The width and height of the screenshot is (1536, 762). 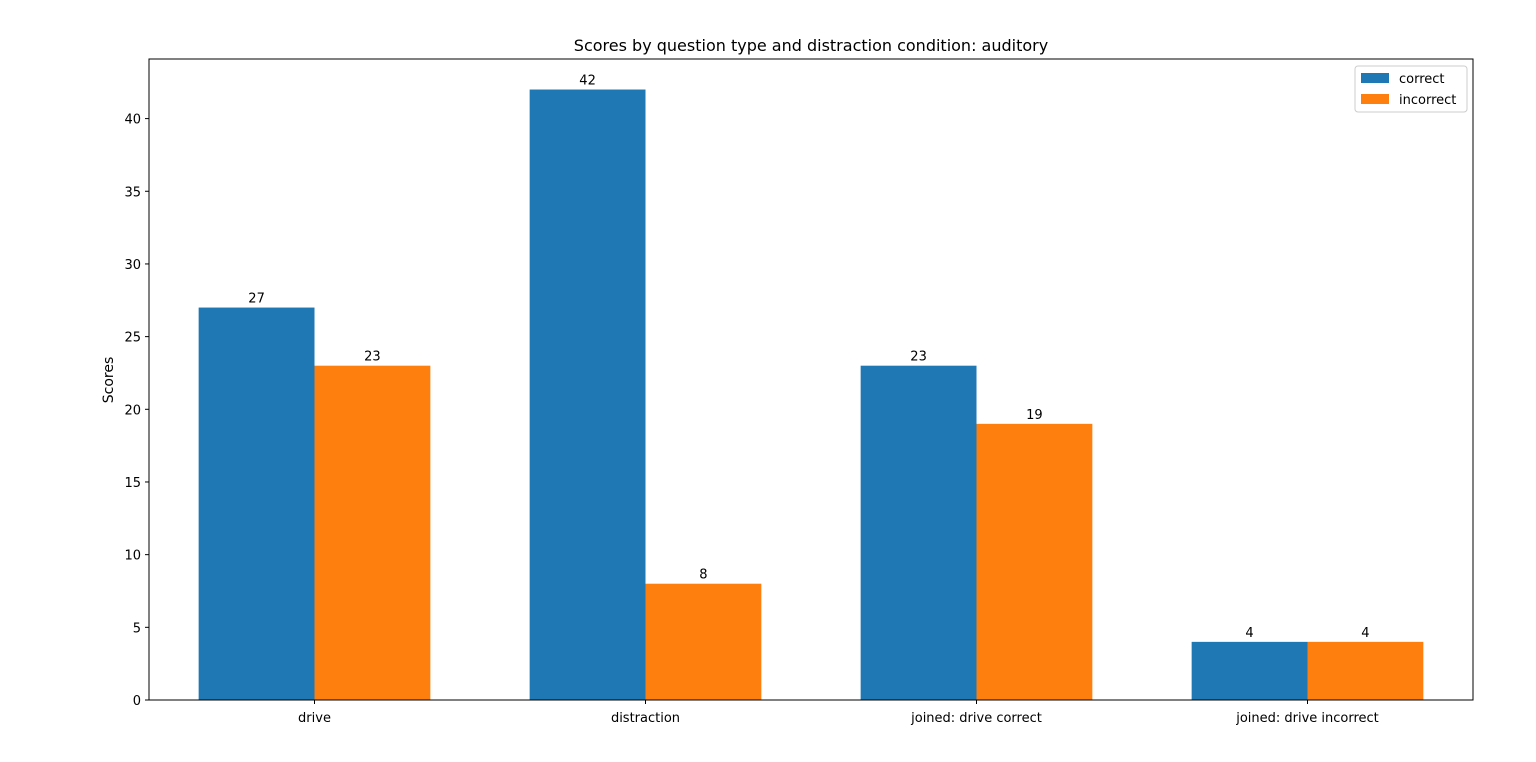 What do you see at coordinates (1249, 633) in the screenshot?
I see `bar-label-correct-3: 4` at bounding box center [1249, 633].